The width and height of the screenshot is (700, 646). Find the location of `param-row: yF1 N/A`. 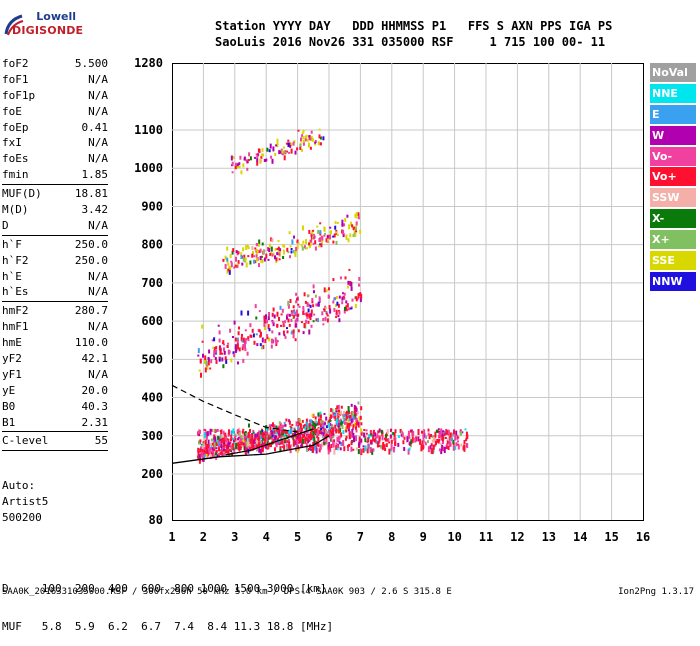

param-row: yF1 N/A is located at coordinates (55, 375).